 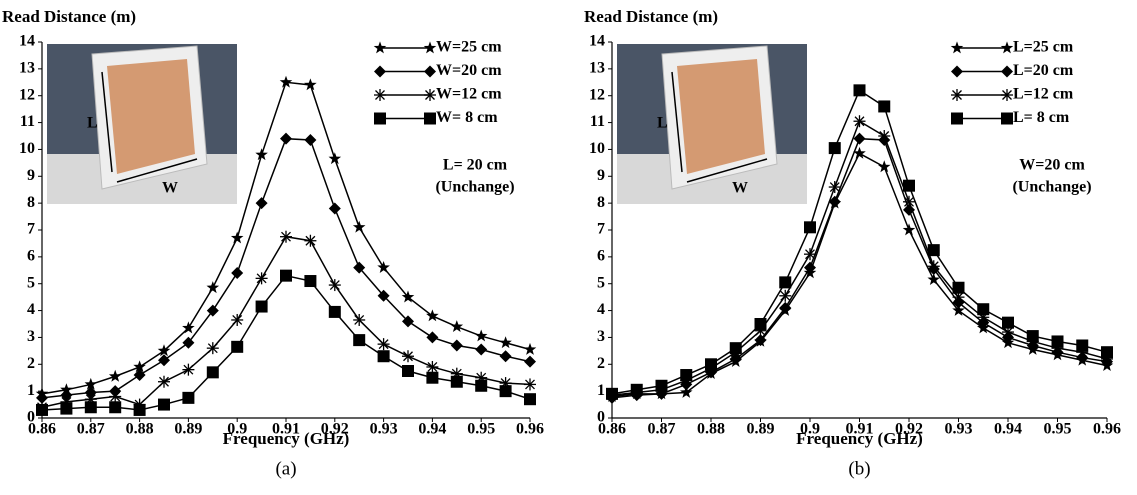 What do you see at coordinates (31, 390) in the screenshot?
I see `y-tick-label: 1` at bounding box center [31, 390].